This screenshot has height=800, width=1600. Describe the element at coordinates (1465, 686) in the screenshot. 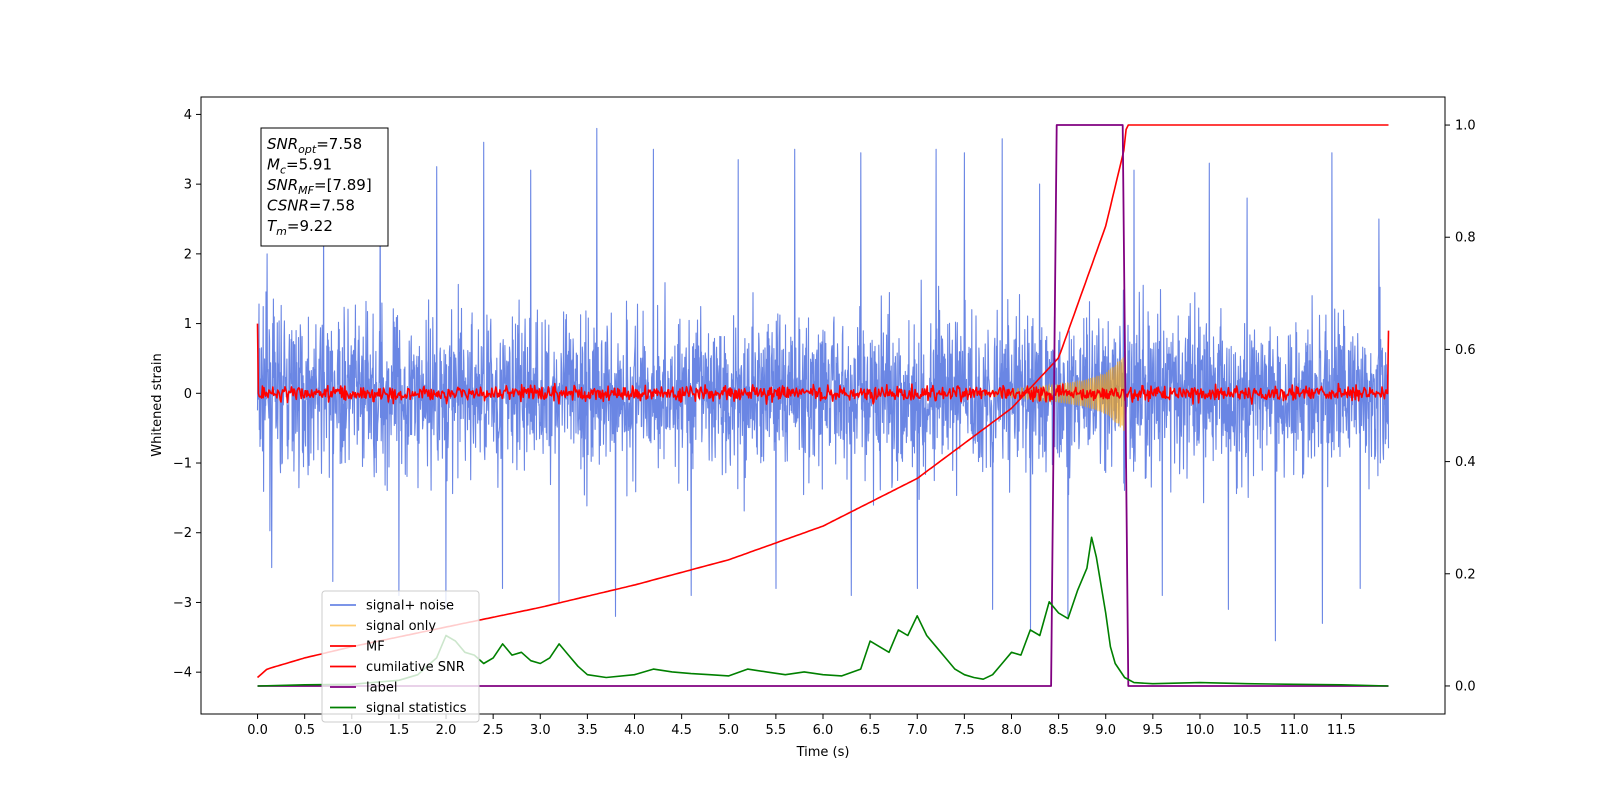

I see `y2-tick-label: 0.0` at that location.